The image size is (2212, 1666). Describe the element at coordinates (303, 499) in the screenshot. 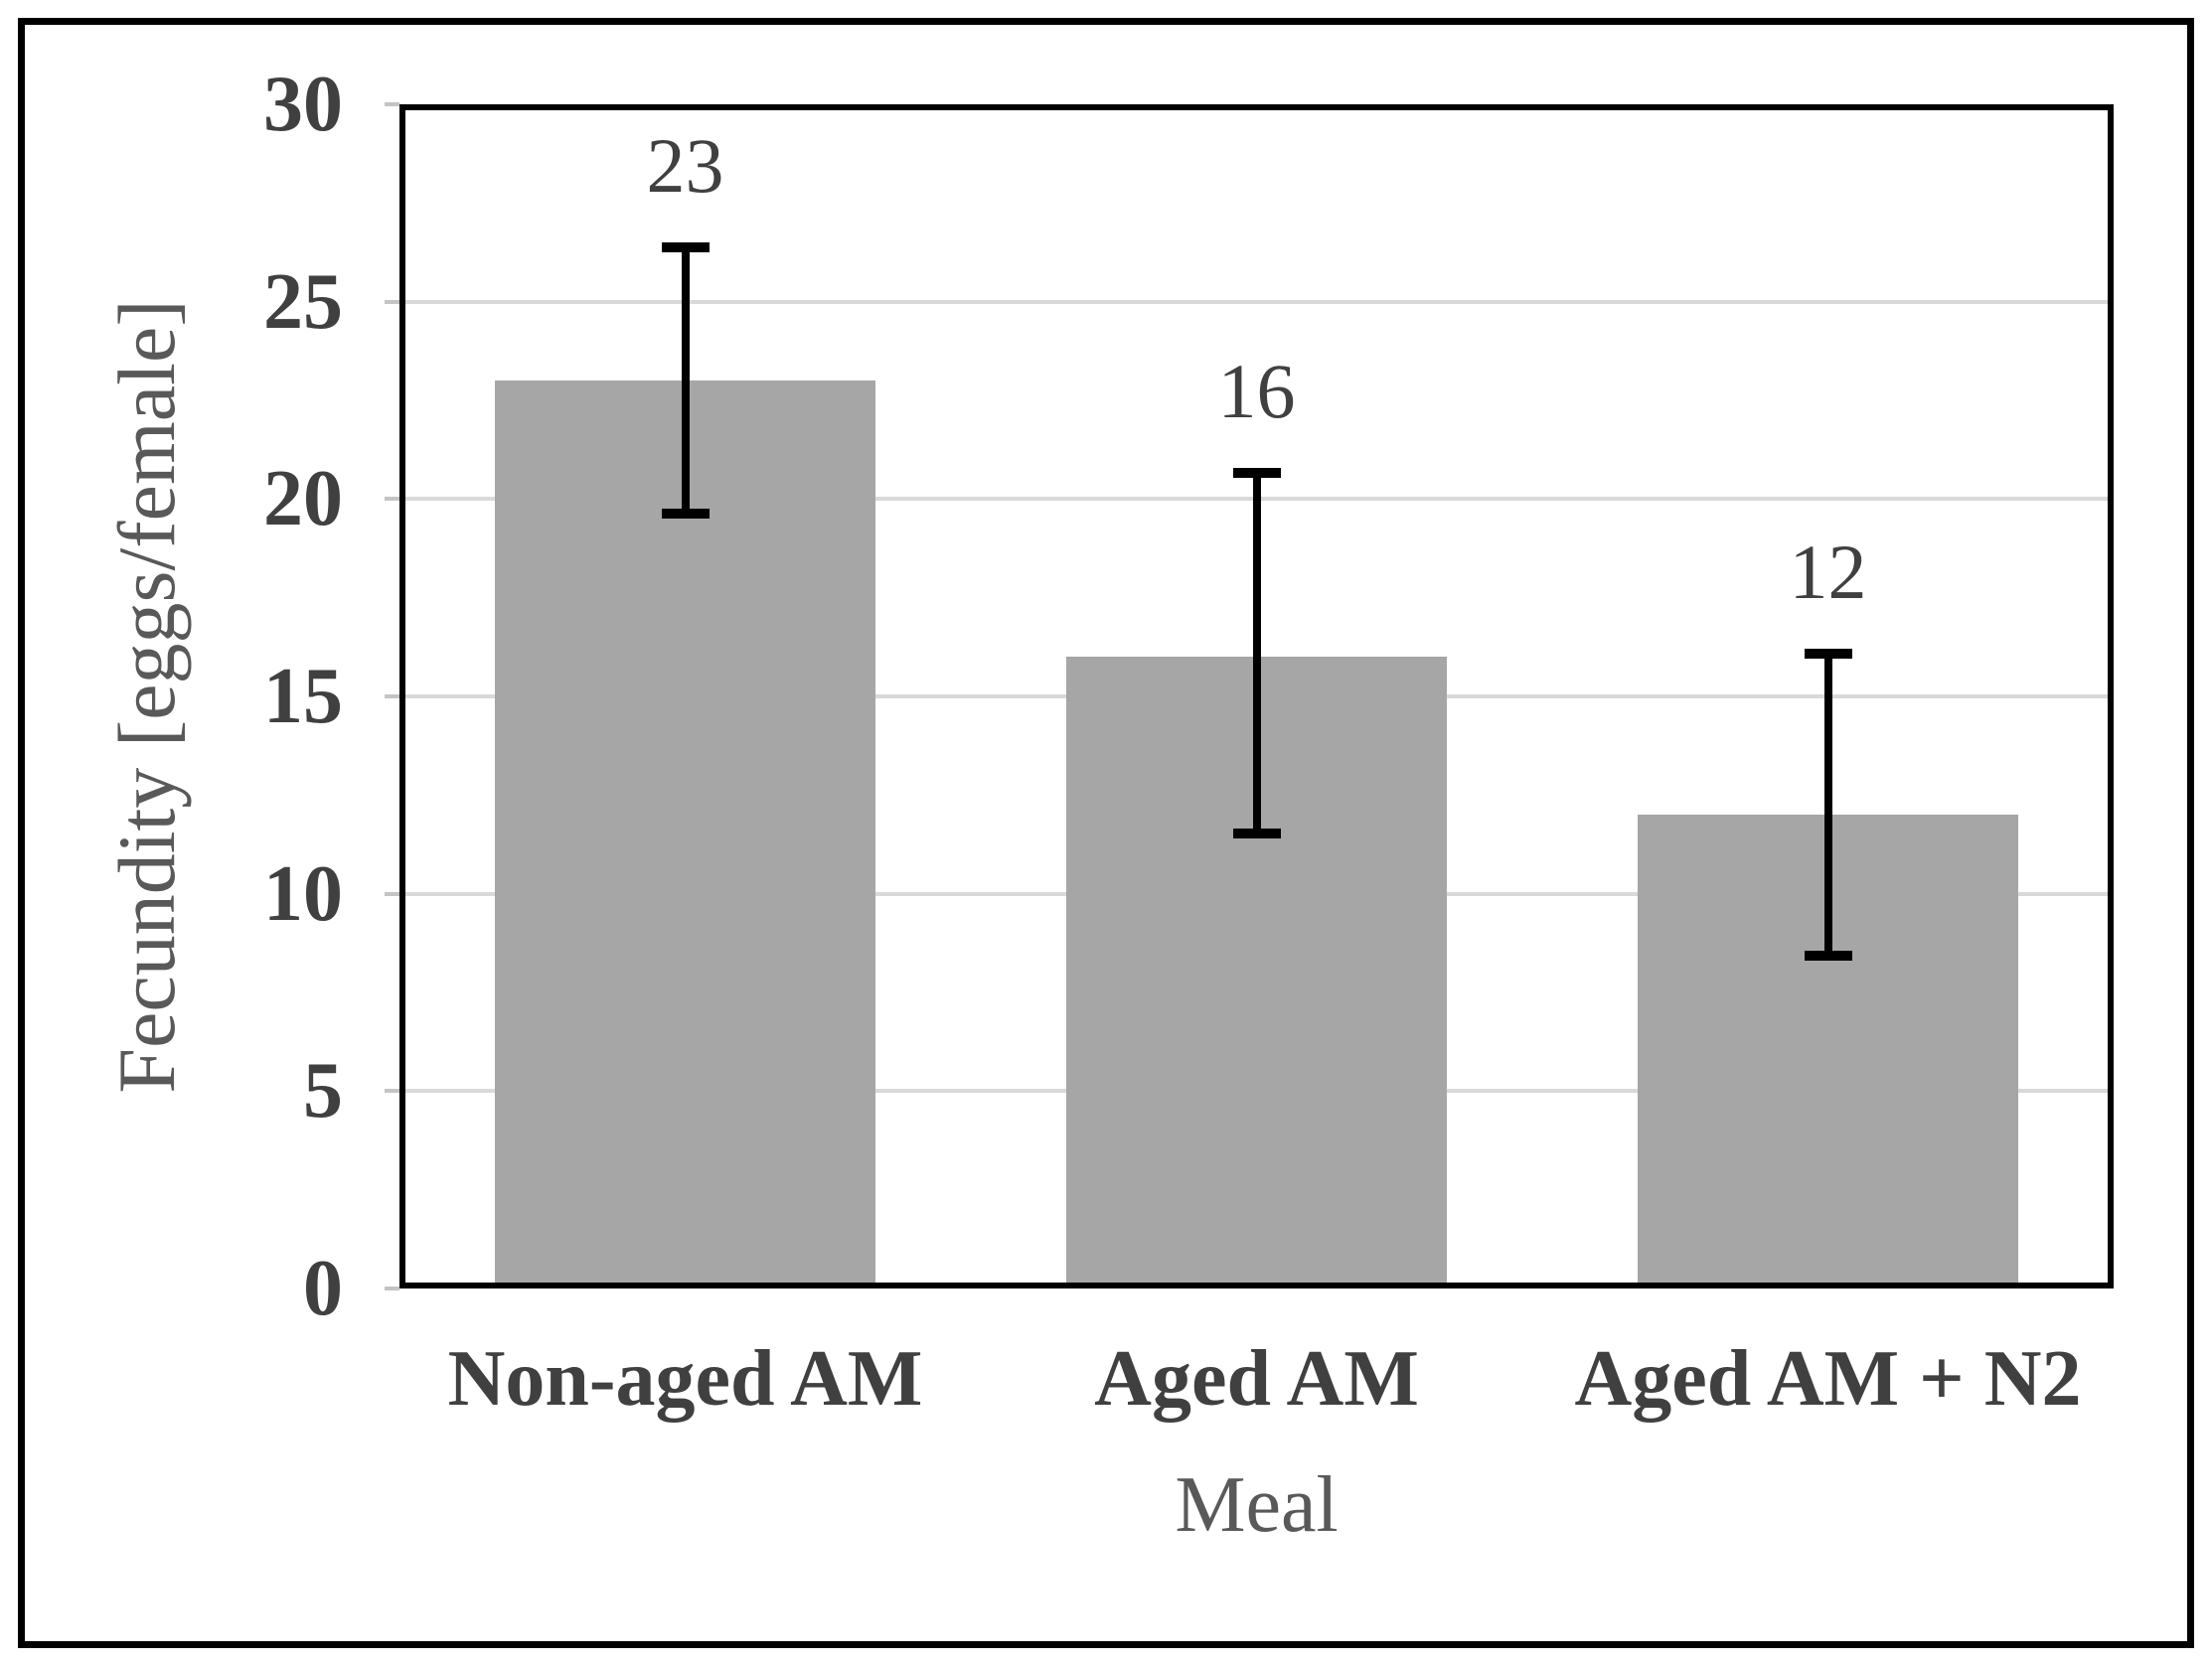

I see `y-tick-label: 20` at that location.